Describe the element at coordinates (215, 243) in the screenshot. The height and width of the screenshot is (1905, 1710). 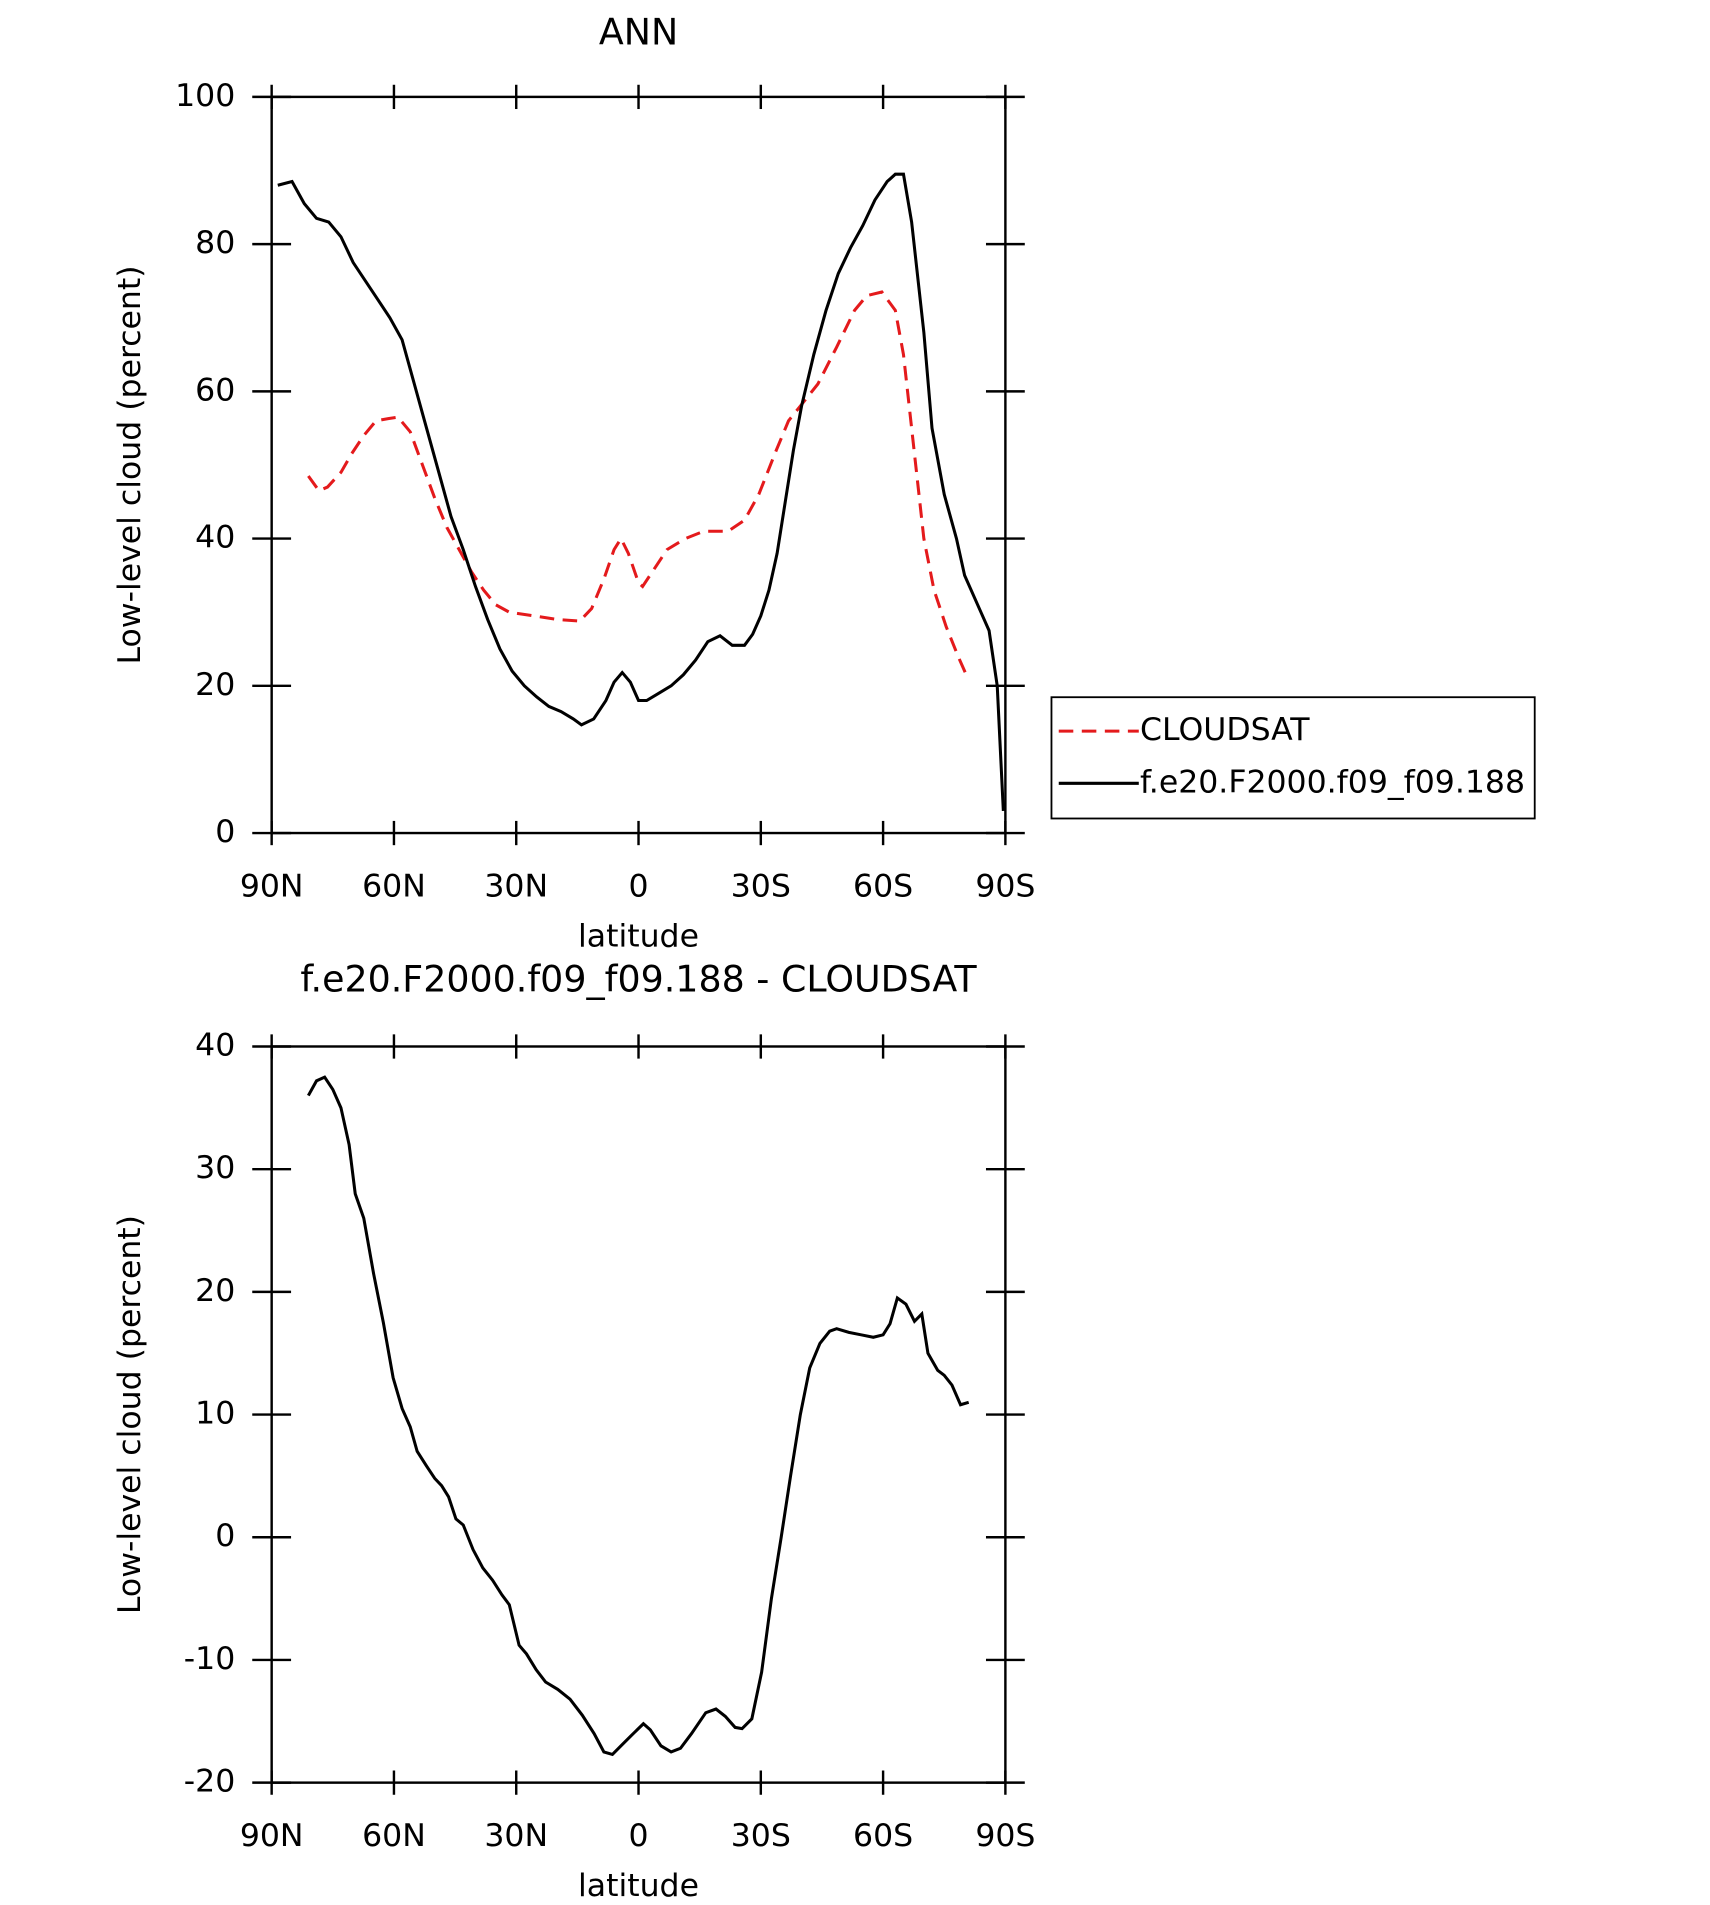
I see `y-tick-label: 80` at that location.